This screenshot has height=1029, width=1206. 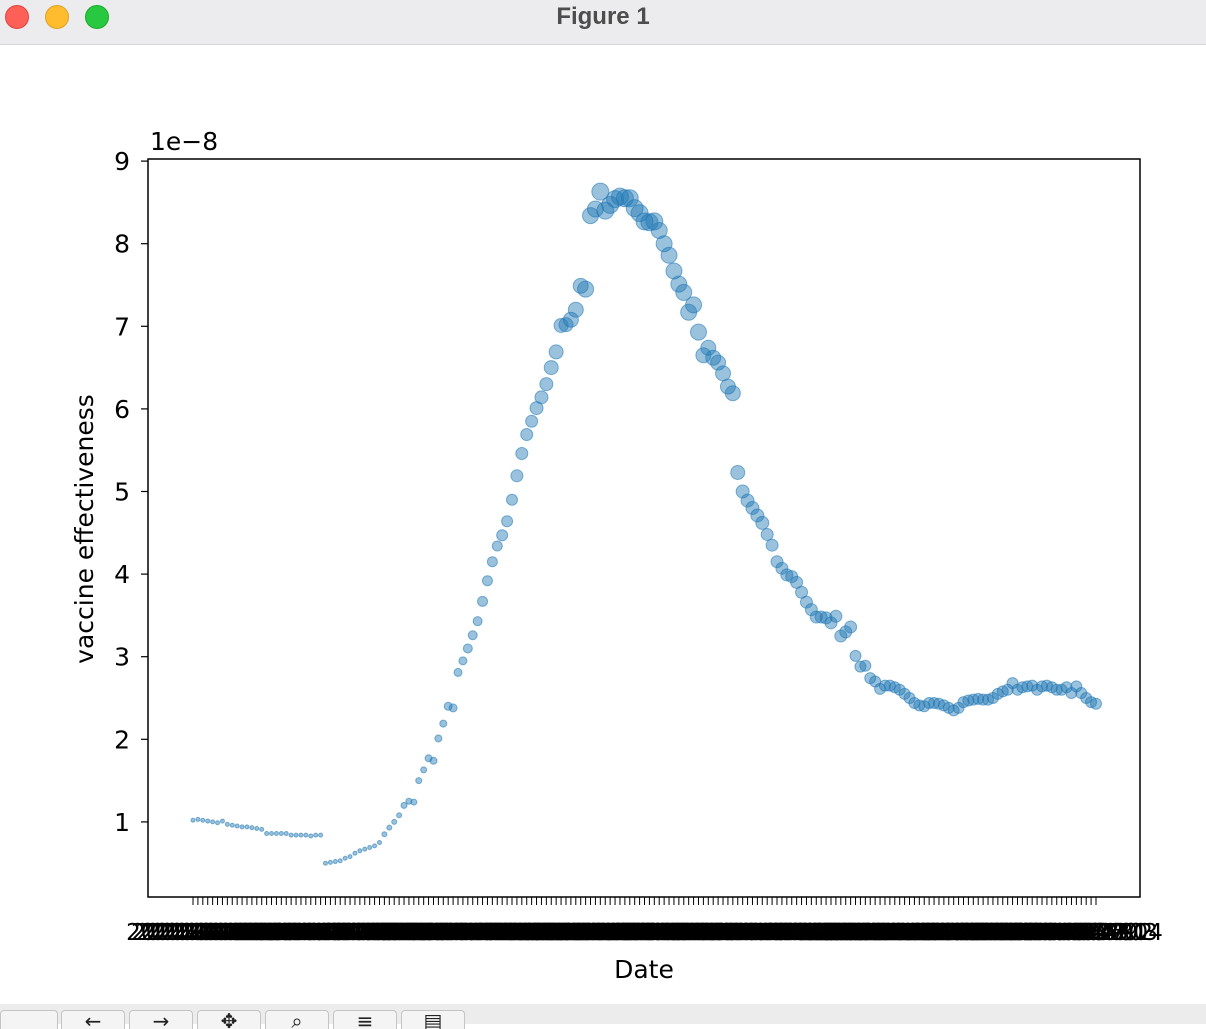 I want to click on x-tick-label: 2021-01-26, so click(x=316, y=933).